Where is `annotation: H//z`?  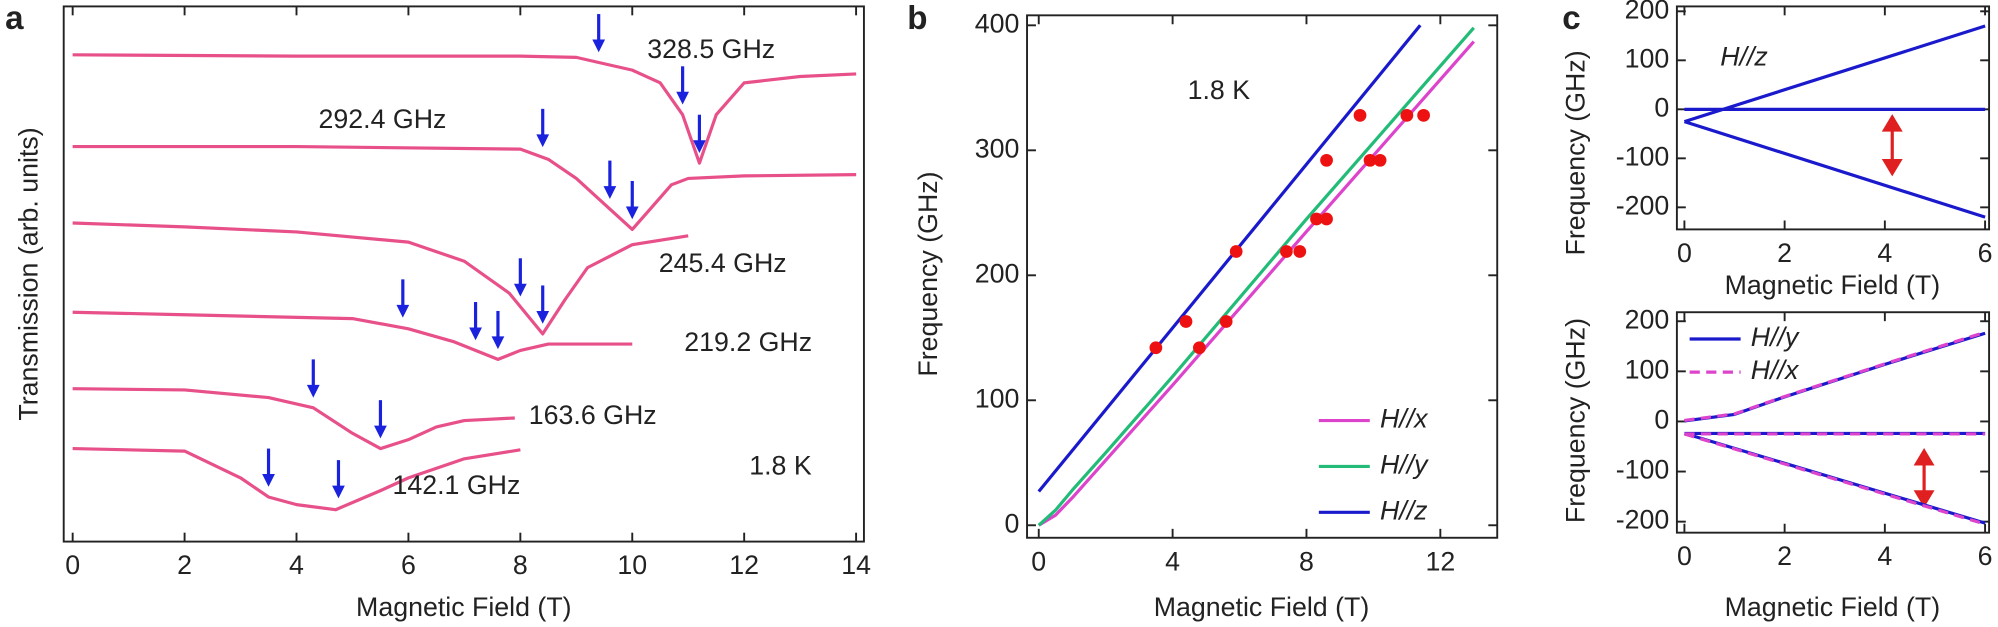
annotation: H//z is located at coordinates (1744, 57).